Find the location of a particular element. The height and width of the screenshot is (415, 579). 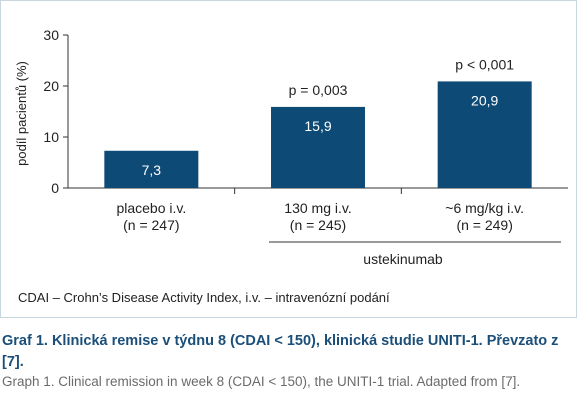

x-tick-label: 130 mg i.v. is located at coordinates (317, 208).